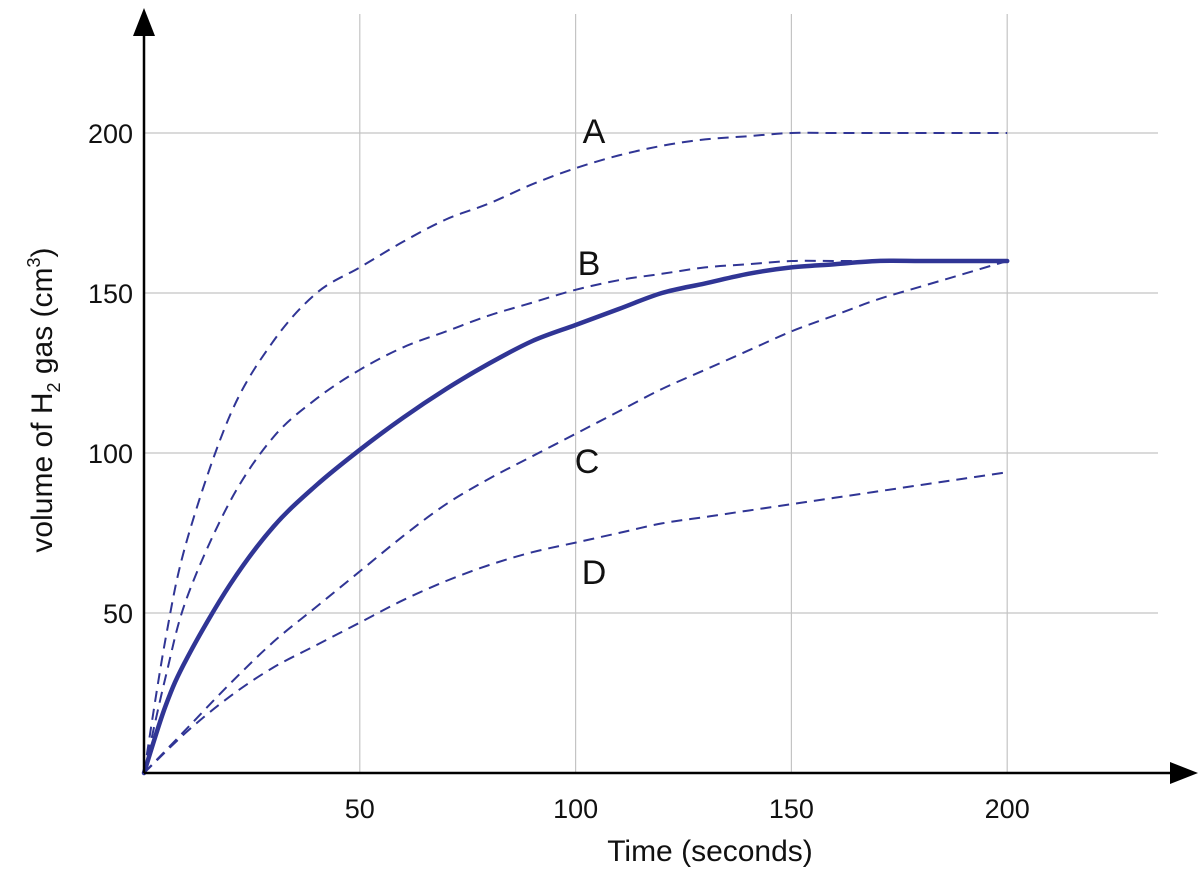 This screenshot has height=870, width=1200. I want to click on y-axis-title: volume of H2 gas (cm3), so click(44, 399).